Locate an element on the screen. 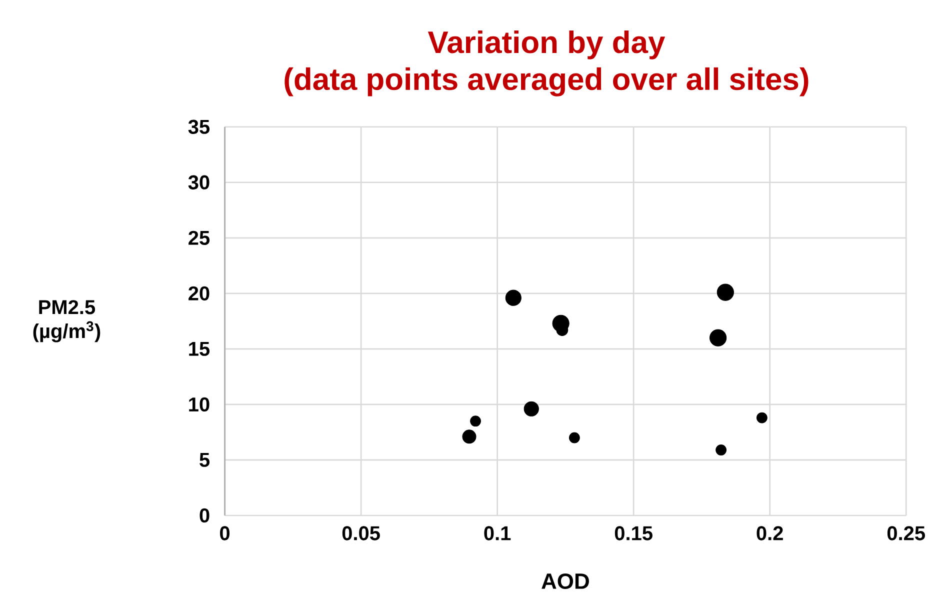 This screenshot has height=604, width=930. x-tick-label: 0.05 is located at coordinates (361, 533).